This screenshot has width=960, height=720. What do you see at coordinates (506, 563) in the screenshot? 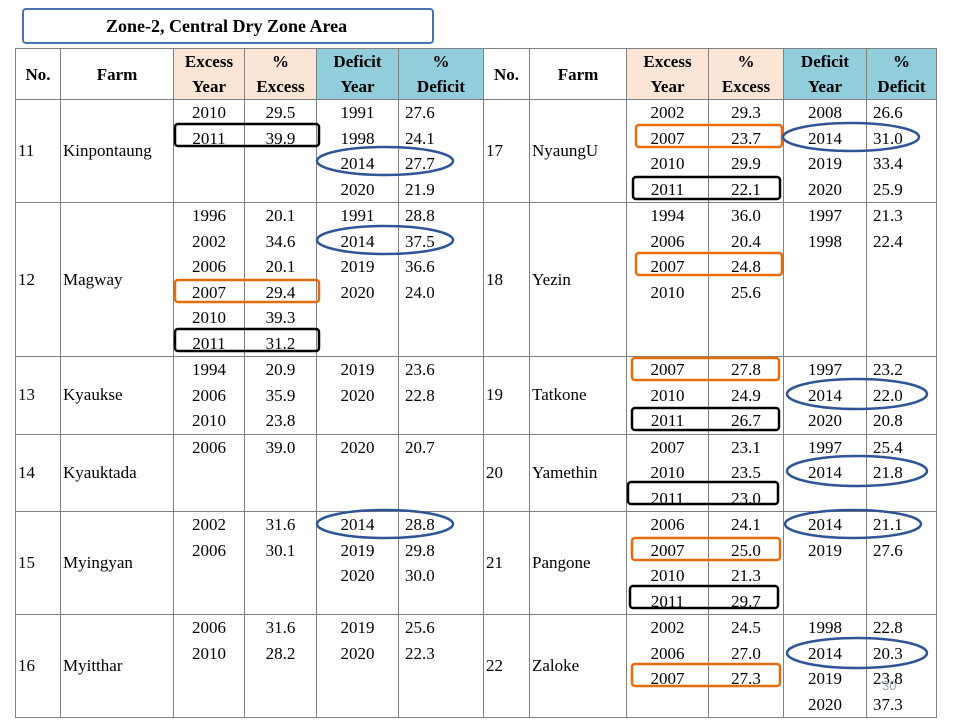
I see `row-number: 21` at bounding box center [506, 563].